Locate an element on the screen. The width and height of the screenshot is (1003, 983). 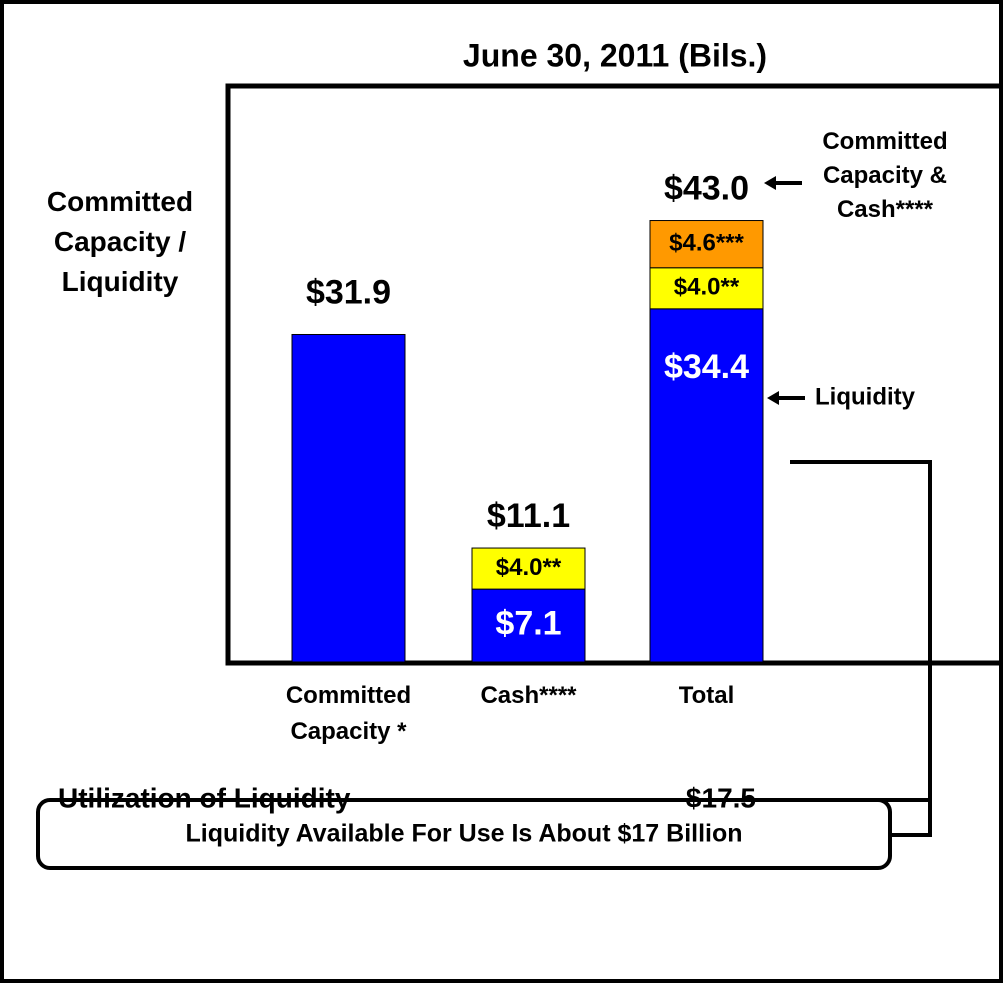
callout-box is located at coordinates (464, 834).